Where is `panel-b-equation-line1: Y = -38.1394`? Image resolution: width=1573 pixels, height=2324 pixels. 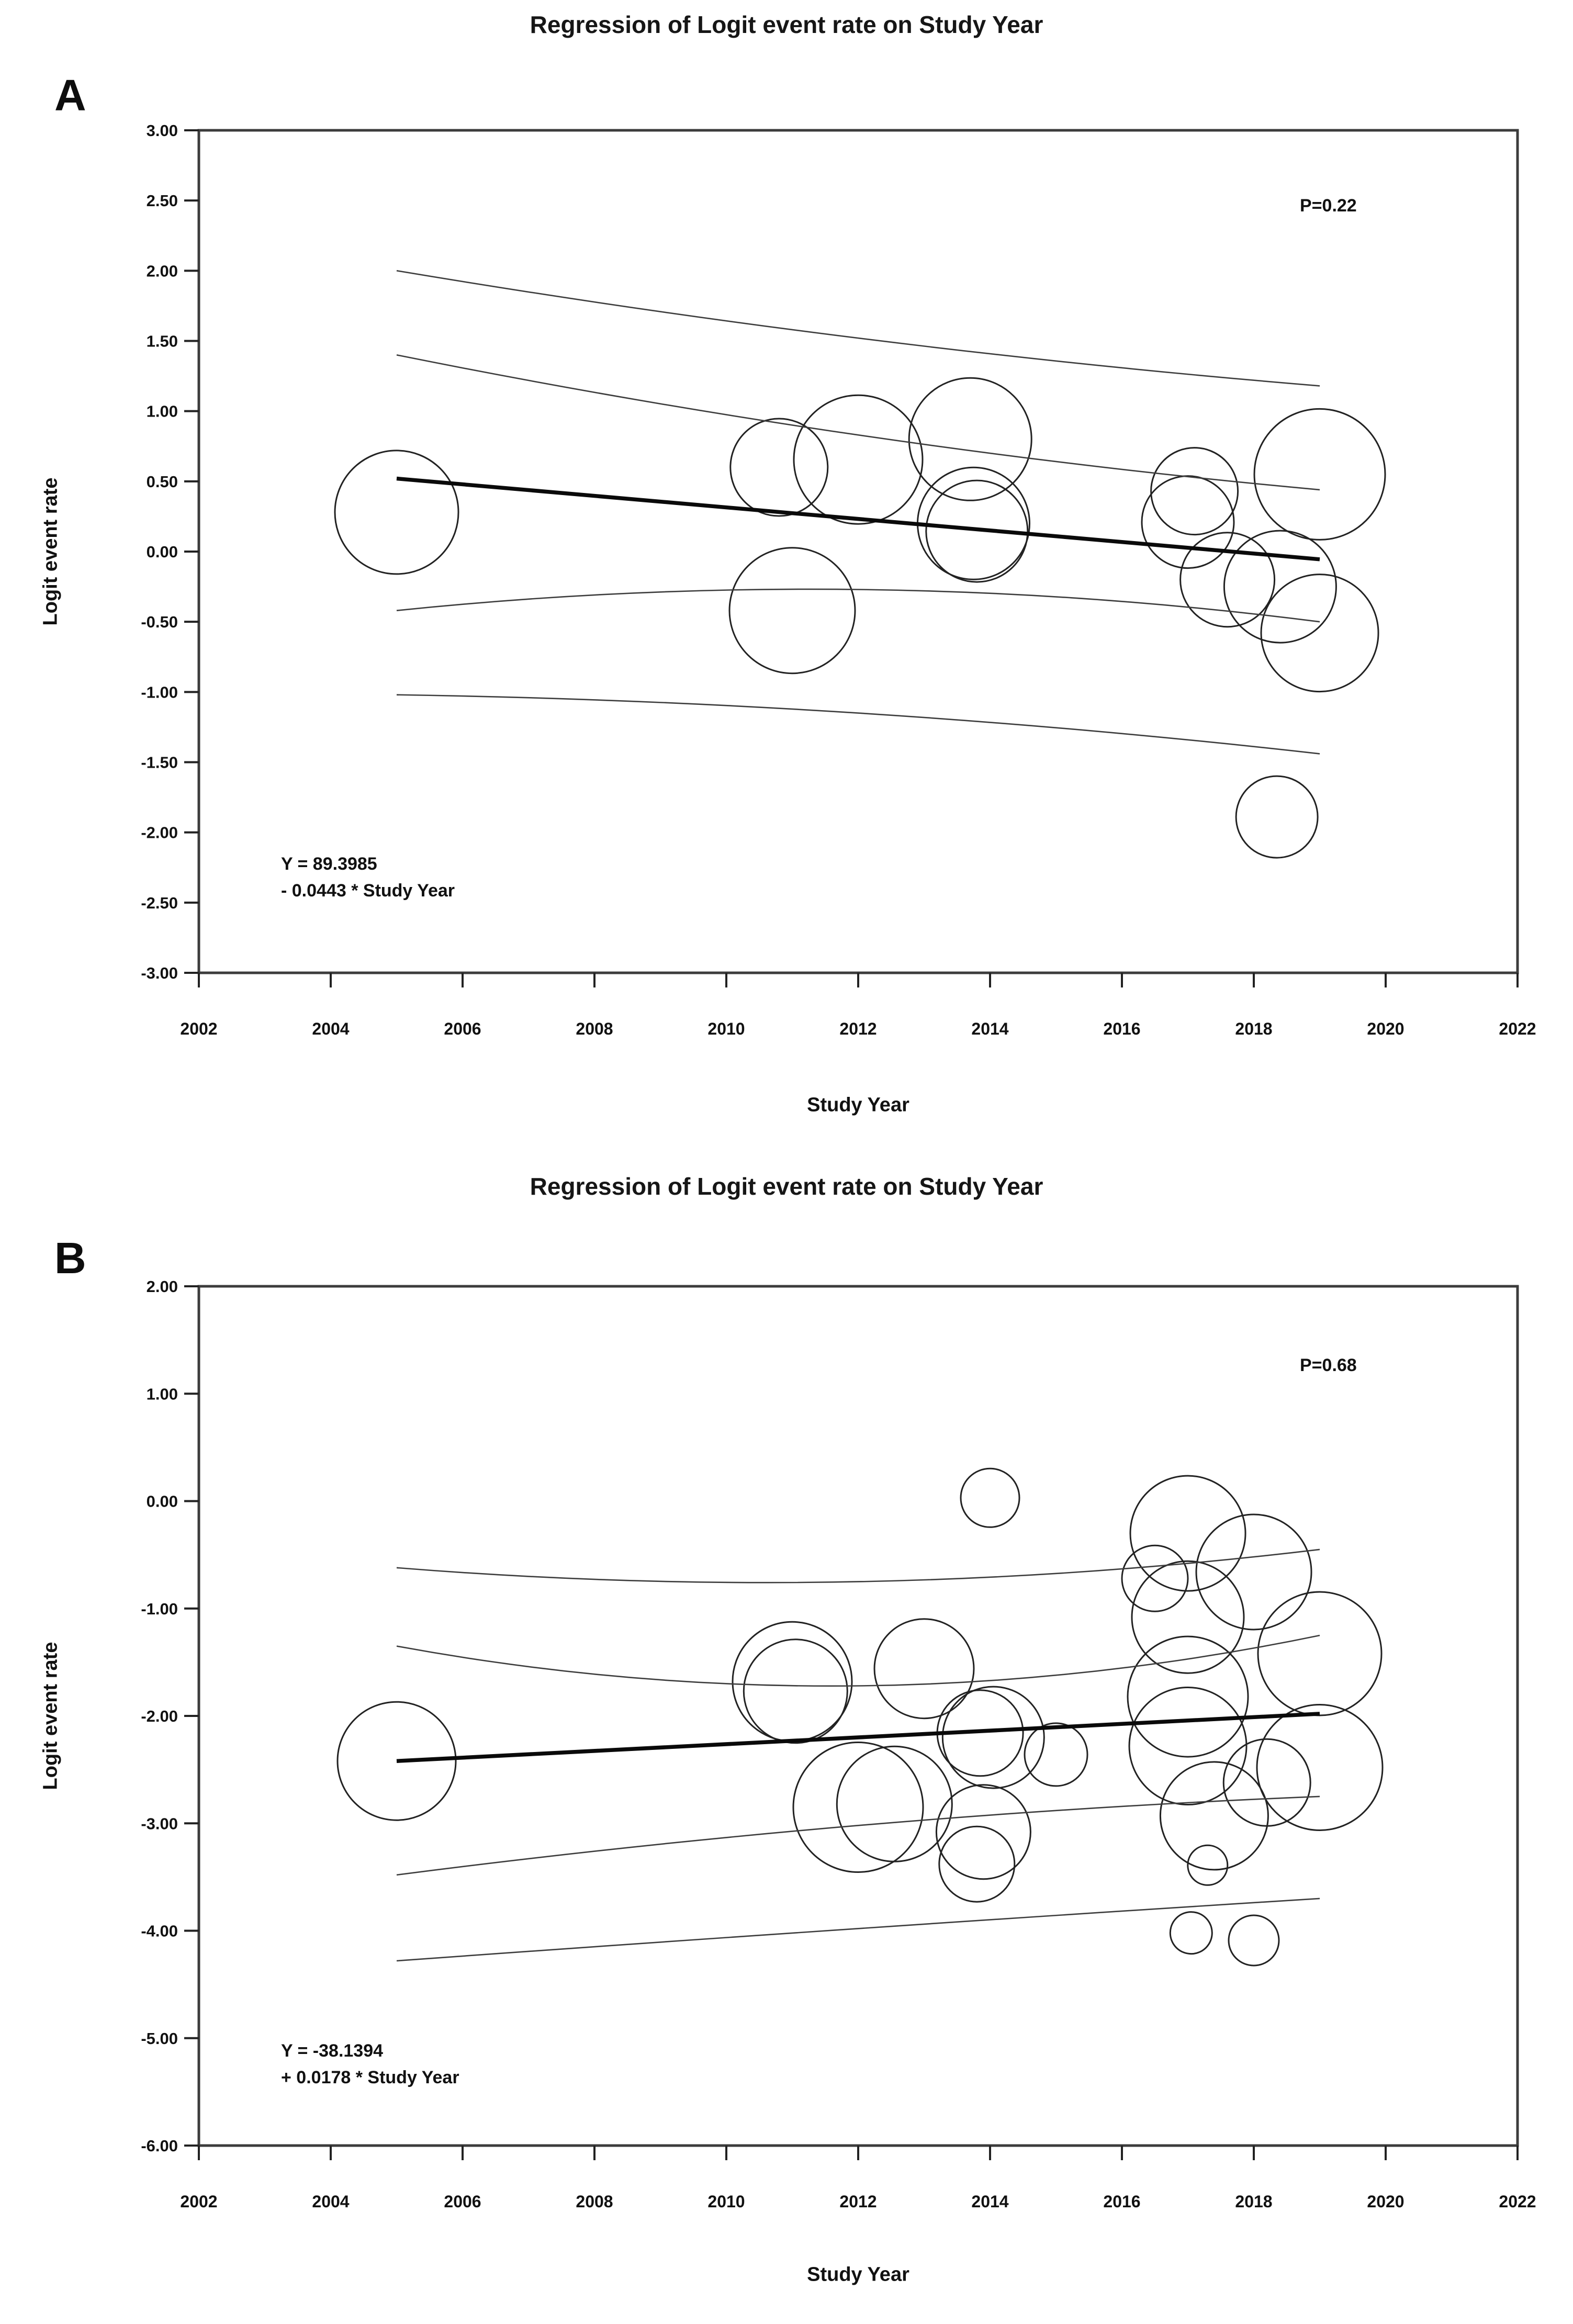
panel-b-equation-line1: Y = -38.1394 is located at coordinates (332, 2051).